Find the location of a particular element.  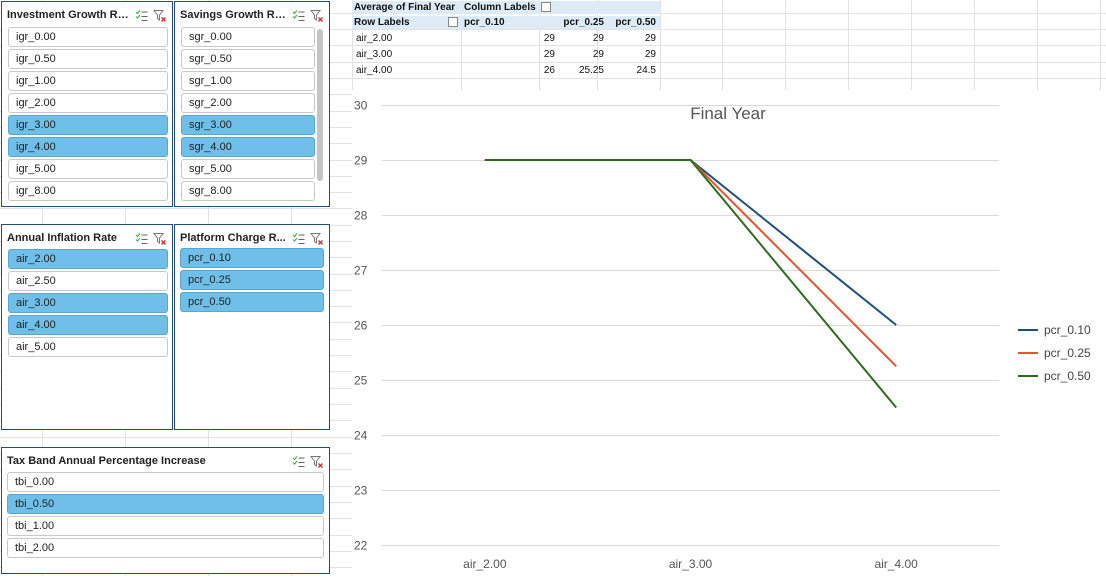

slicer-item-igr-1: igr_0.50 is located at coordinates (88, 59).